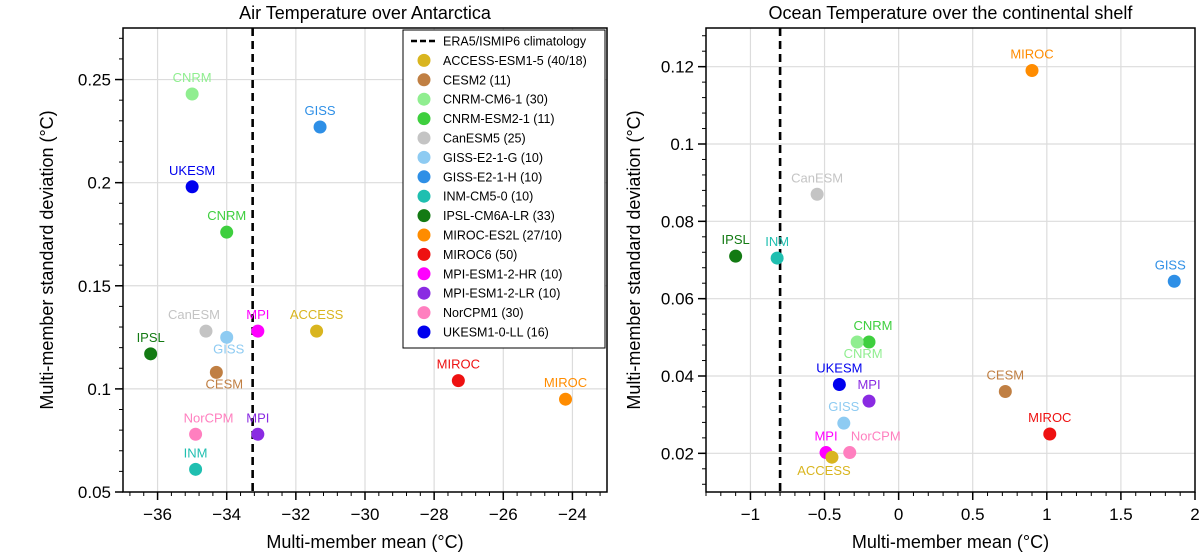 The width and height of the screenshot is (1200, 555). Describe the element at coordinates (157, 514) in the screenshot. I see `x-tick-label: −36` at that location.